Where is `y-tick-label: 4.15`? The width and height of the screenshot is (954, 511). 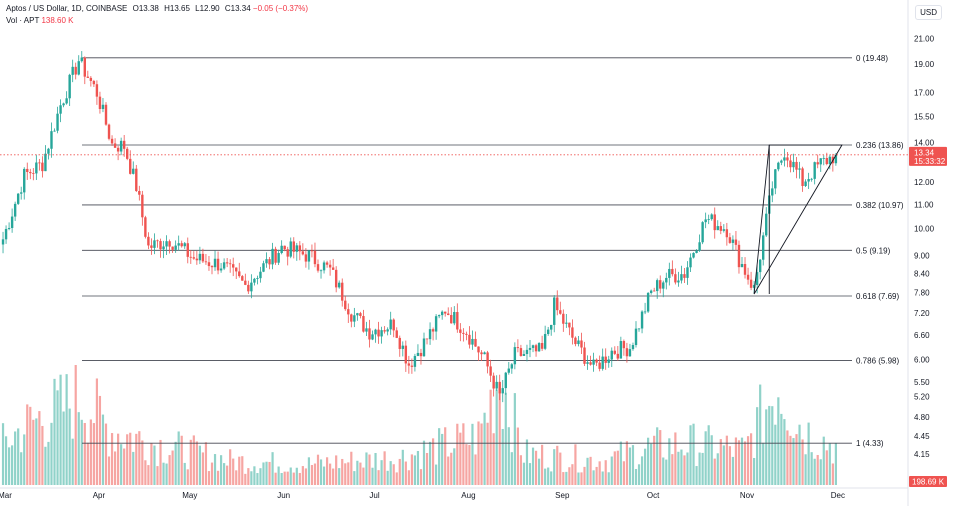
y-tick-label: 4.15 is located at coordinates (922, 454).